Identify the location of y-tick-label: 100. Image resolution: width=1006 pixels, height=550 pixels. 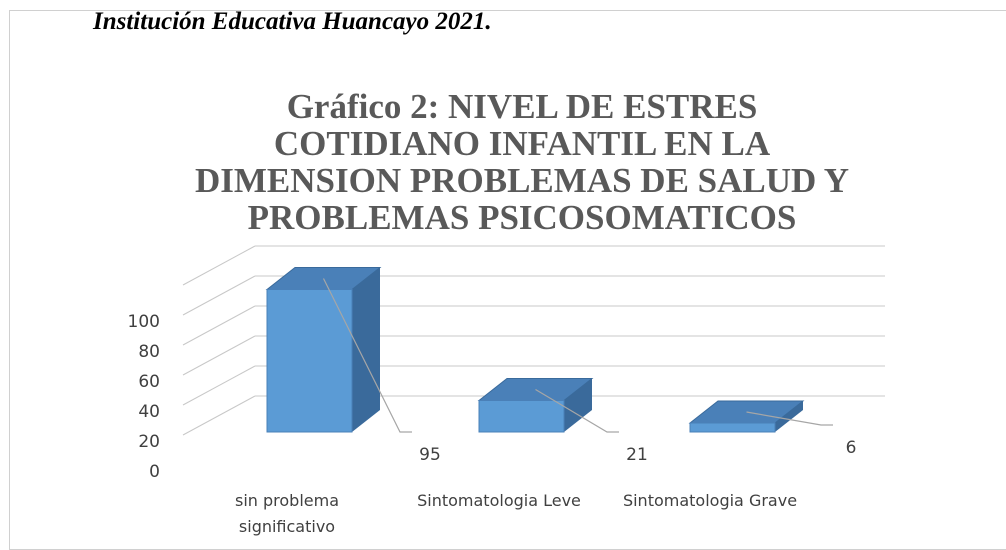
(144, 322).